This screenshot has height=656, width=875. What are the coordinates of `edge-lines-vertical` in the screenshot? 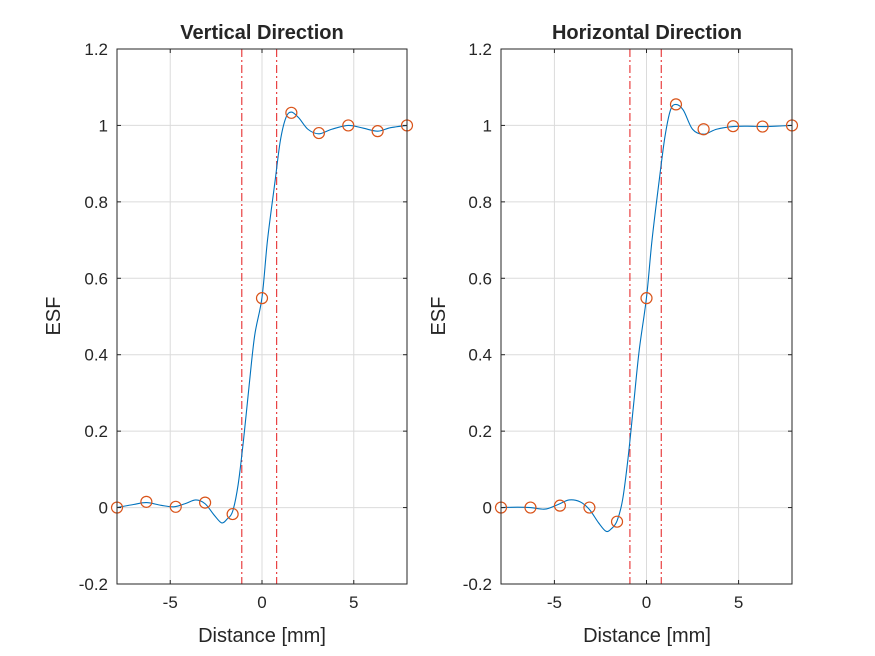 It's located at (259, 316).